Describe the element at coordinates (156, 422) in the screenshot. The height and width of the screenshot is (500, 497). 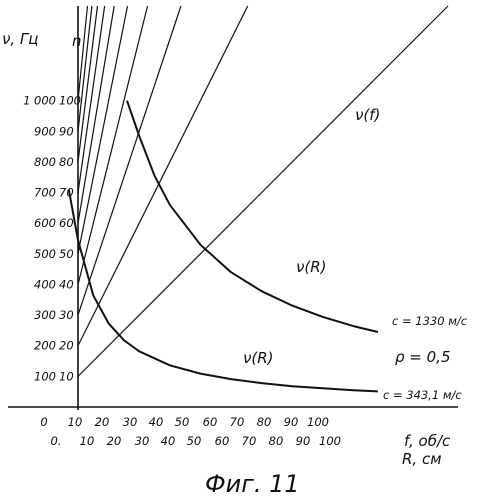
I see `x-tick-f: 40` at that location.